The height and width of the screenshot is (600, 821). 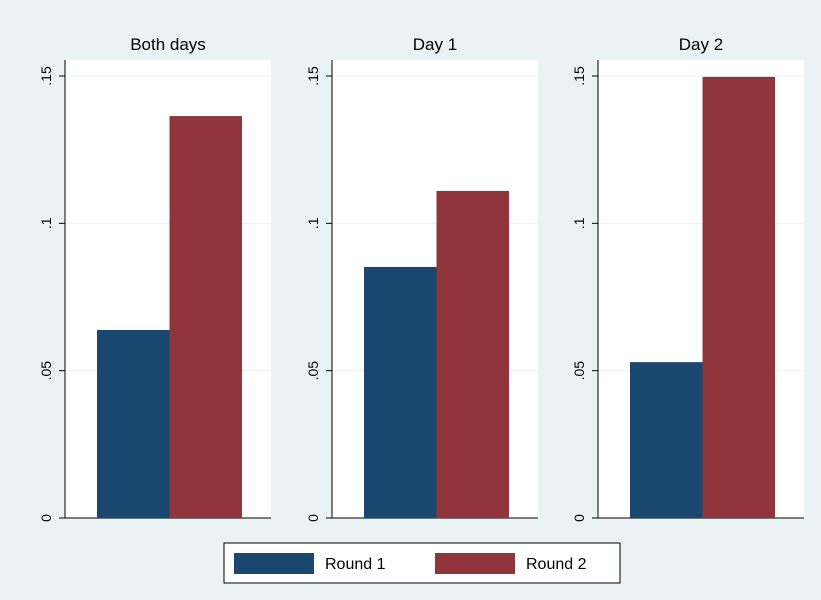 What do you see at coordinates (556, 564) in the screenshot?
I see `legend-label: Round 2` at bounding box center [556, 564].